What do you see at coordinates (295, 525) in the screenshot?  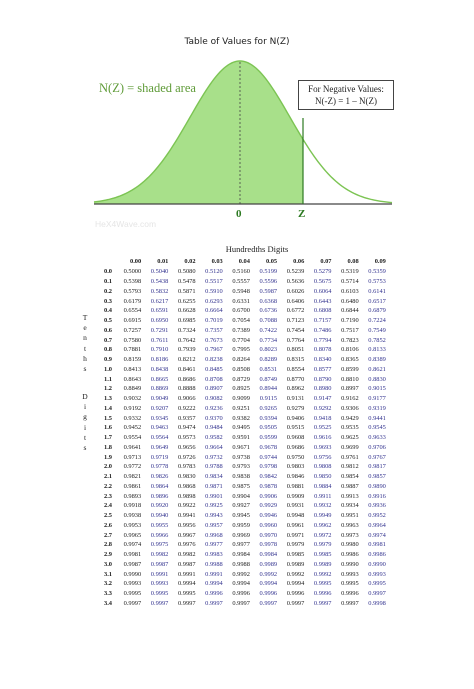 I see `probability-cell: 0.9961` at bounding box center [295, 525].